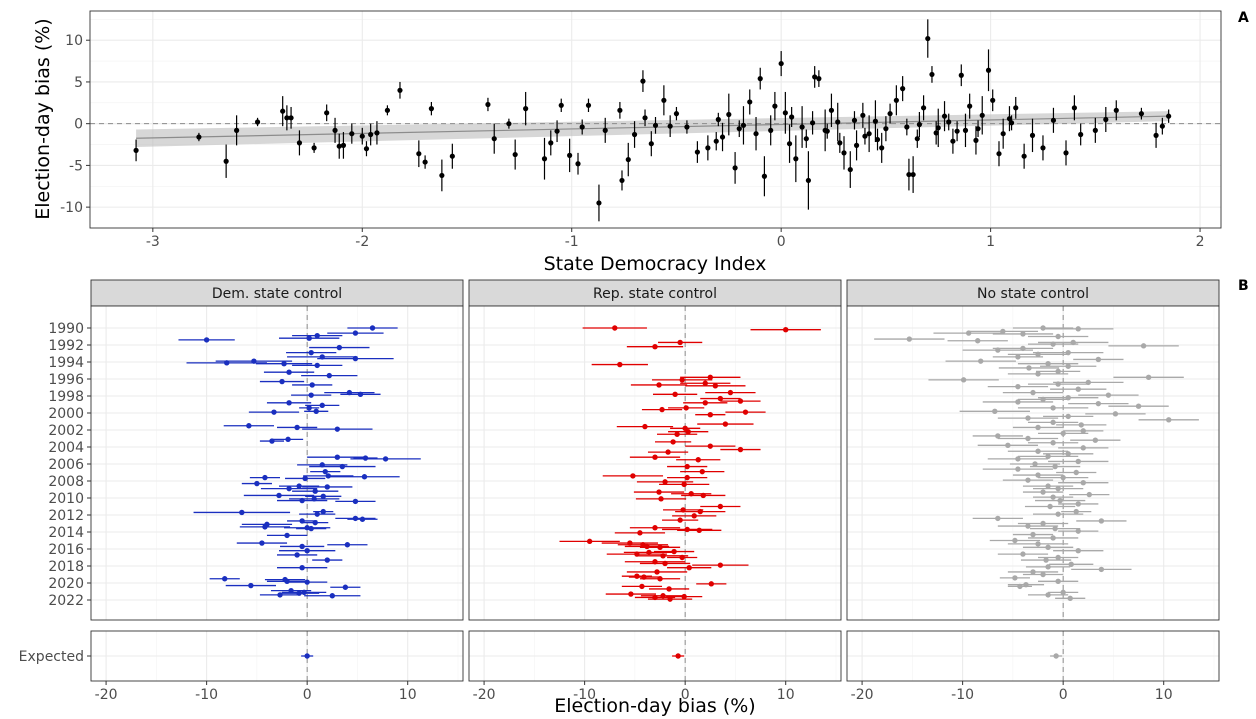 Image resolution: width=1256 pixels, height=719 pixels. Describe the element at coordinates (1164, 695) in the screenshot. I see `x-tick-label: 10` at that location.